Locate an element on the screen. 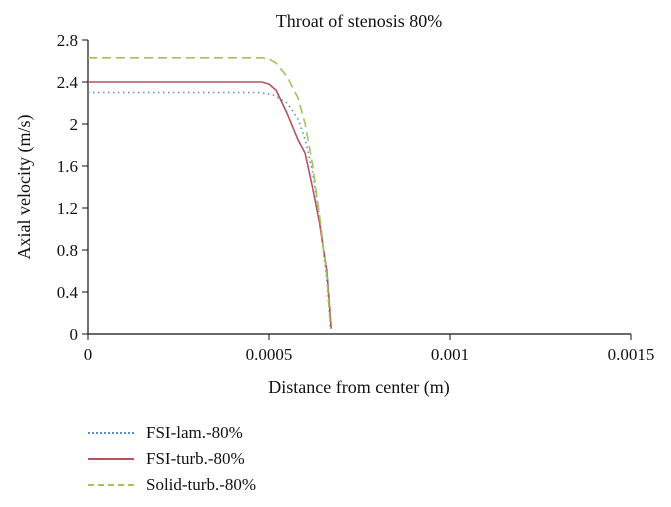  x-tick-label: 0.0015 is located at coordinates (631, 354).